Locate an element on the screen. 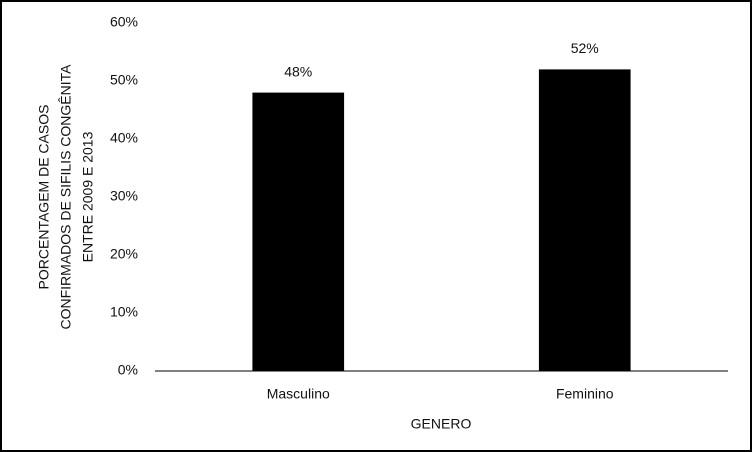 This screenshot has width=752, height=452. y-axis-label-line: CONFIRMADOS DE SIFILIS CONGÊNITA is located at coordinates (66, 197).